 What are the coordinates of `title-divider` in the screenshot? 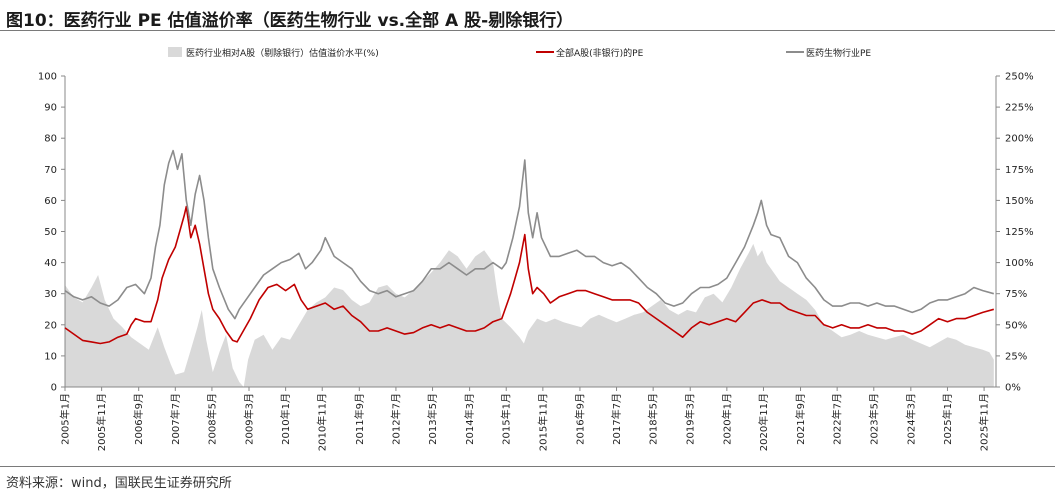 It's located at (527, 30).